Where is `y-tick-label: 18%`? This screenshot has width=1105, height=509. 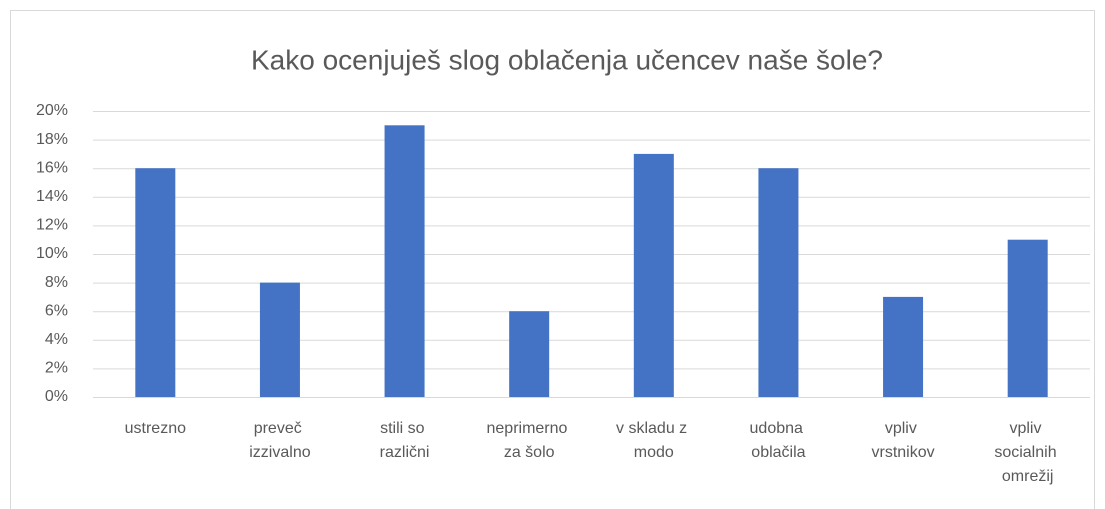 y-tick-label: 18% is located at coordinates (52, 139).